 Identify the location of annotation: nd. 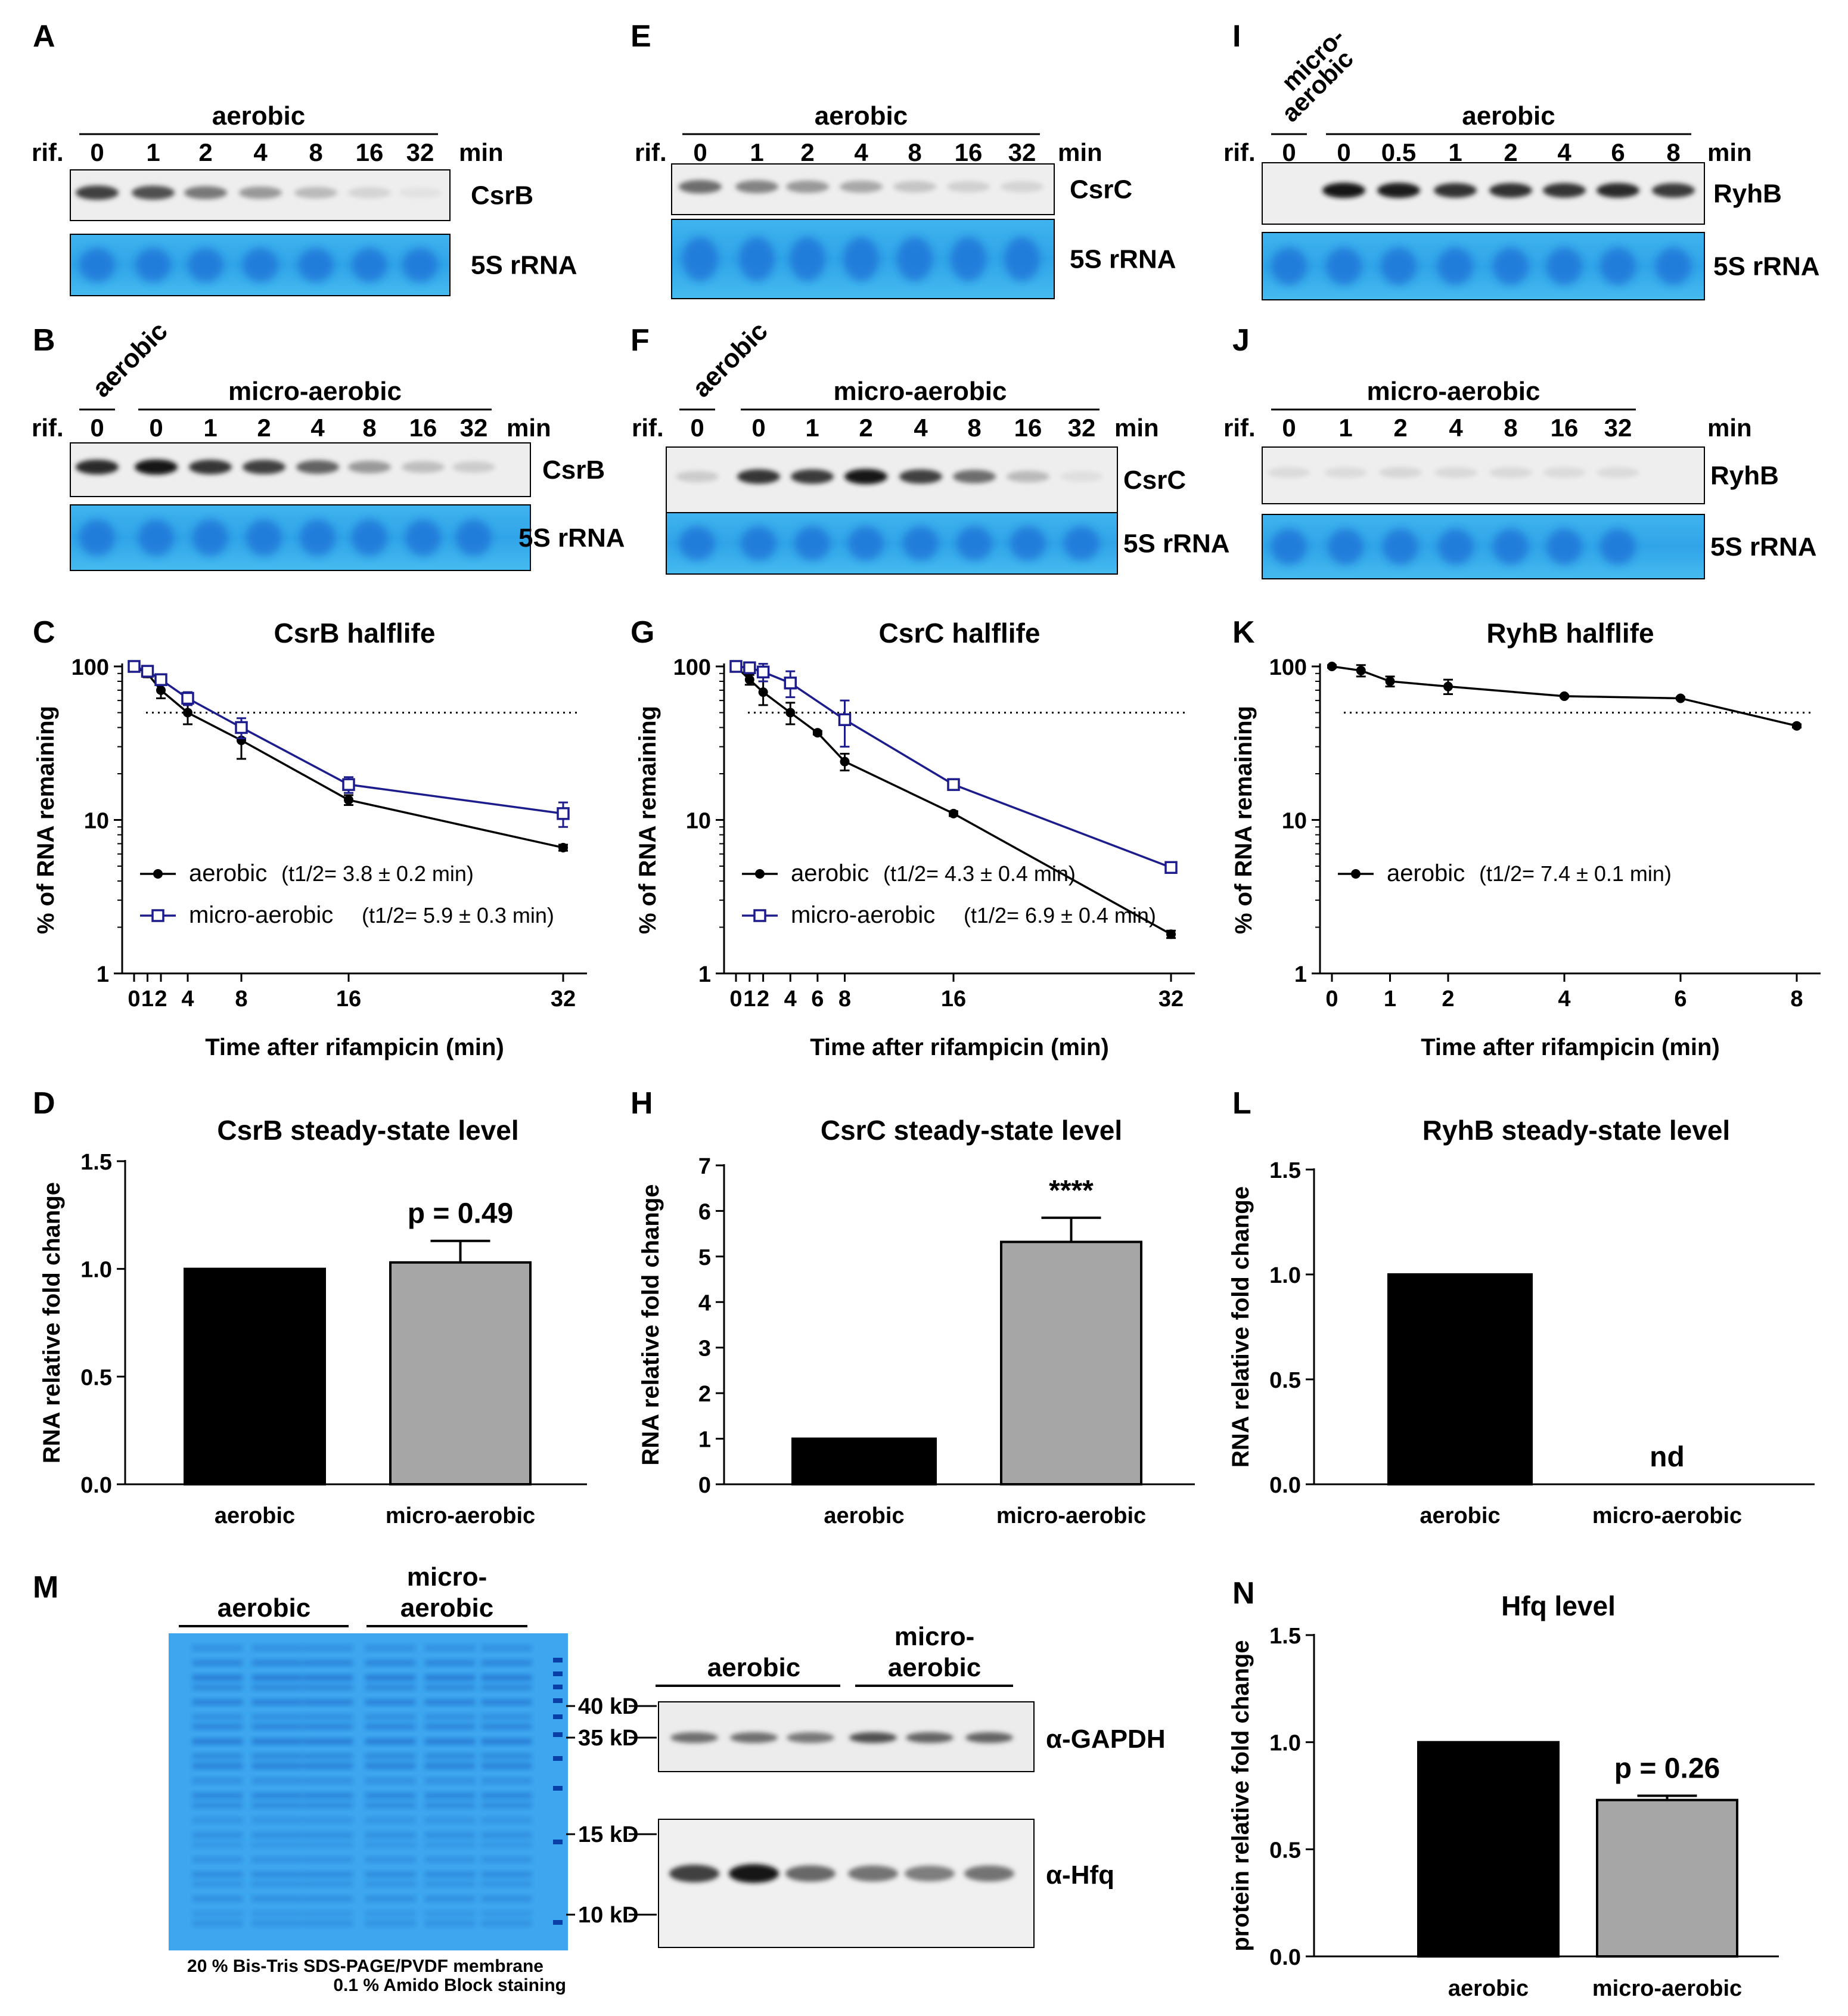
(1667, 1457).